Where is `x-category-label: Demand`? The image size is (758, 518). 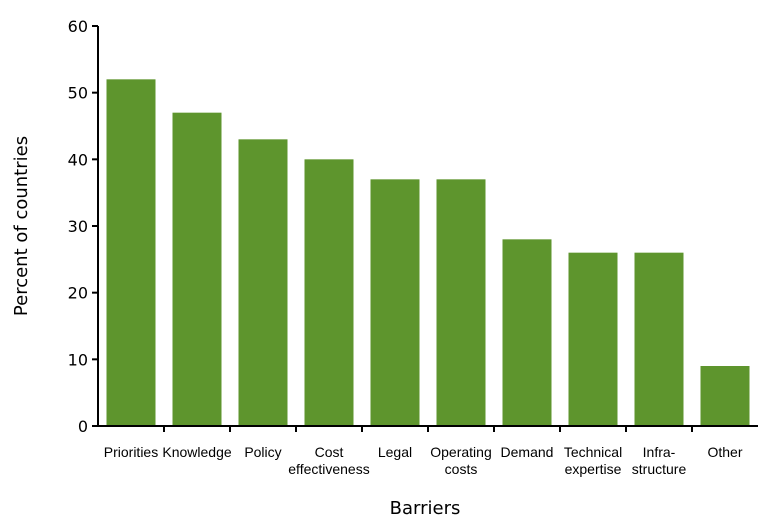
x-category-label: Demand is located at coordinates (527, 452).